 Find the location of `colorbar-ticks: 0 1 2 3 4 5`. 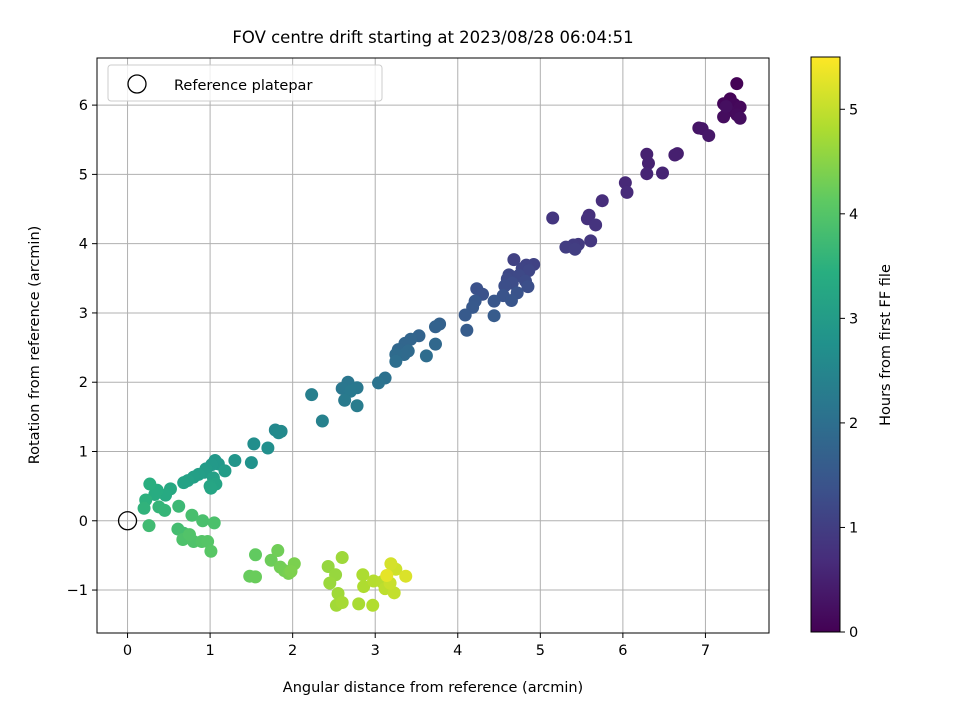

colorbar-ticks: 0 1 2 3 4 5 is located at coordinates (849, 371).